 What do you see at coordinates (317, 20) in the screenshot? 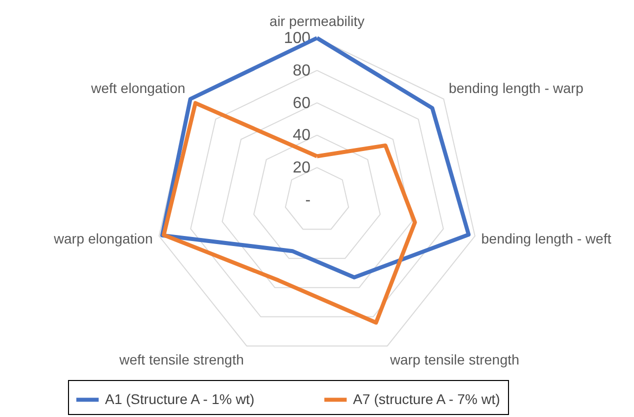
I see `spoke-label: air permeability` at bounding box center [317, 20].